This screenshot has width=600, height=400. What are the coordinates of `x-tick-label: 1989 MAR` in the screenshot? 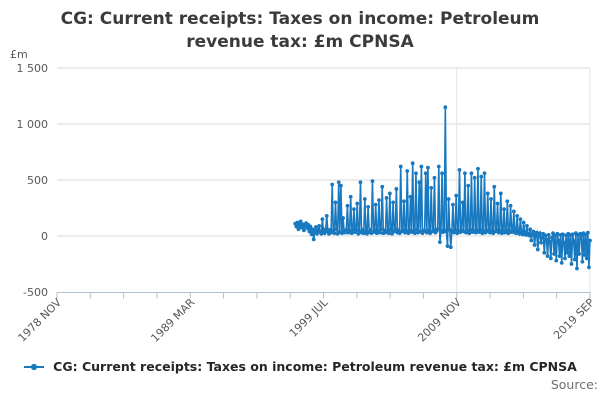 It's located at (172, 320).